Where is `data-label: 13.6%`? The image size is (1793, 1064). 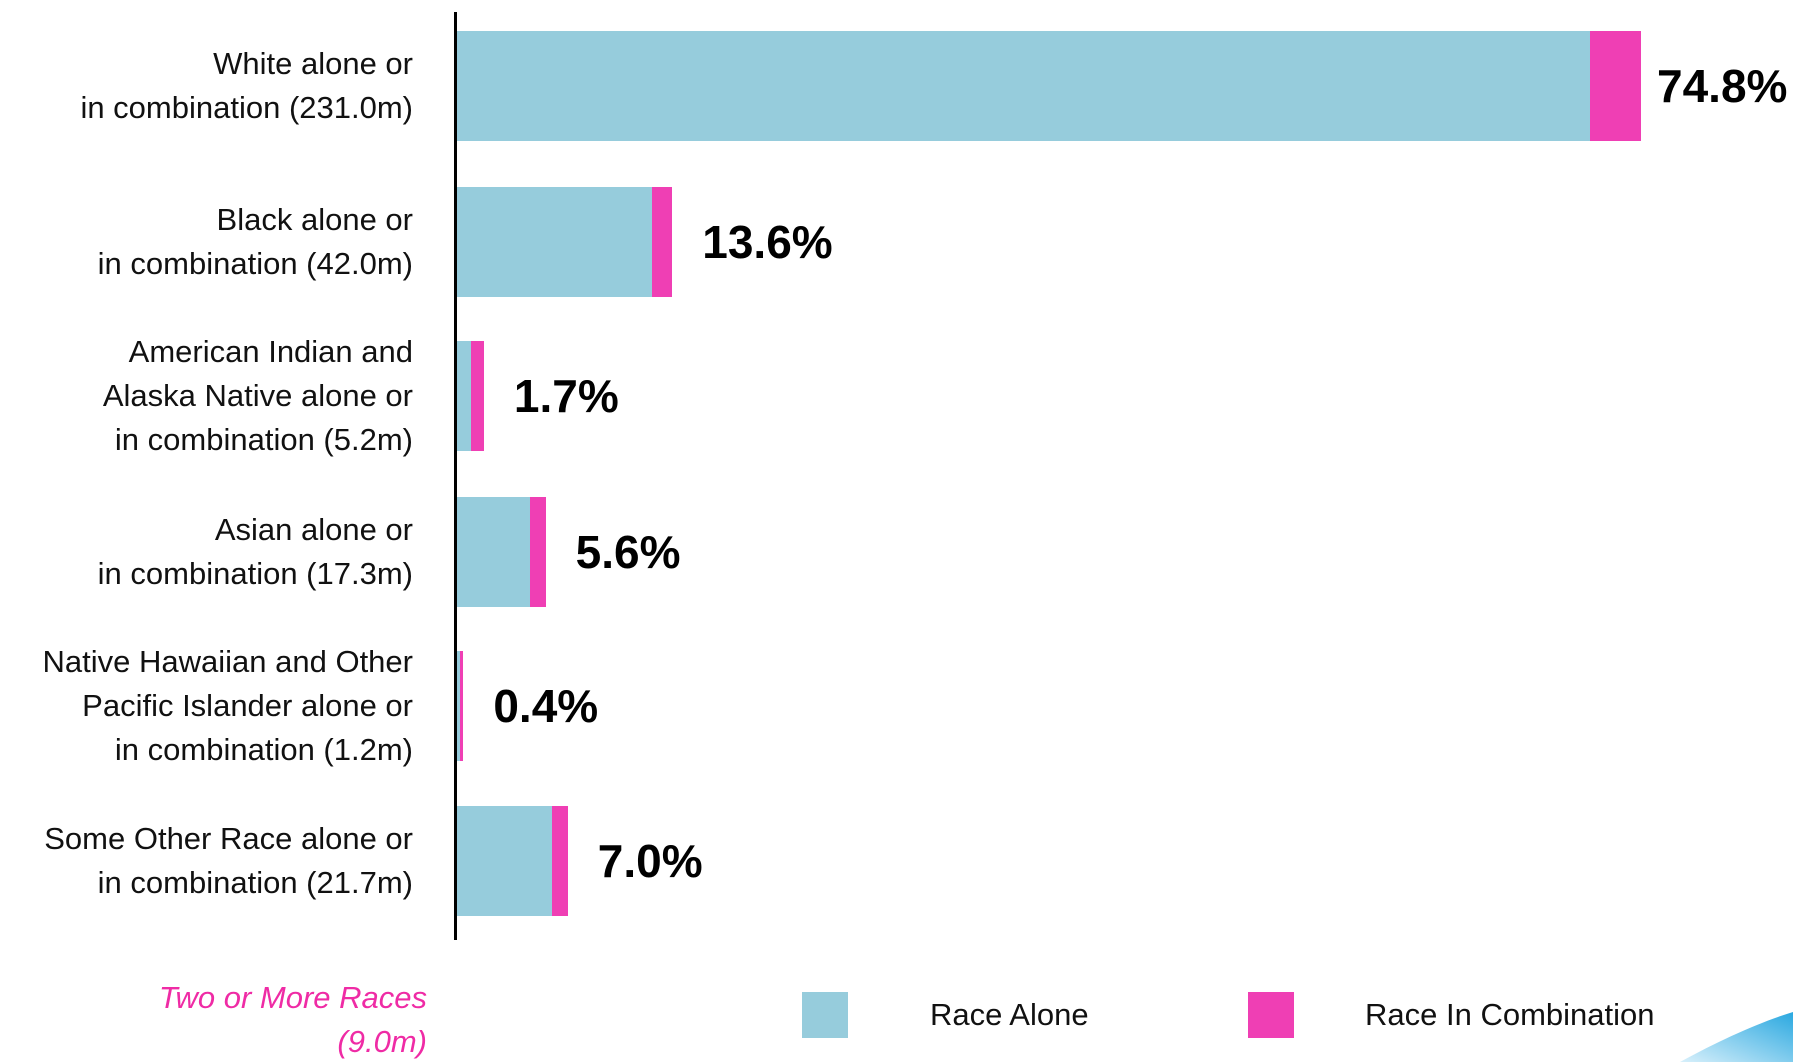
data-label: 13.6% is located at coordinates (767, 242).